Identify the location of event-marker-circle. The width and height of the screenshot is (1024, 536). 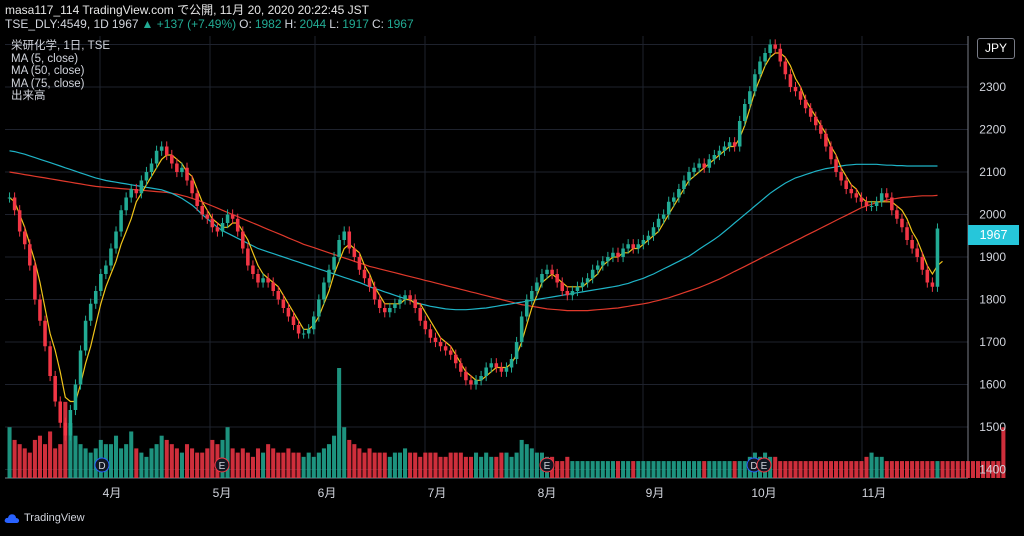
(222, 465).